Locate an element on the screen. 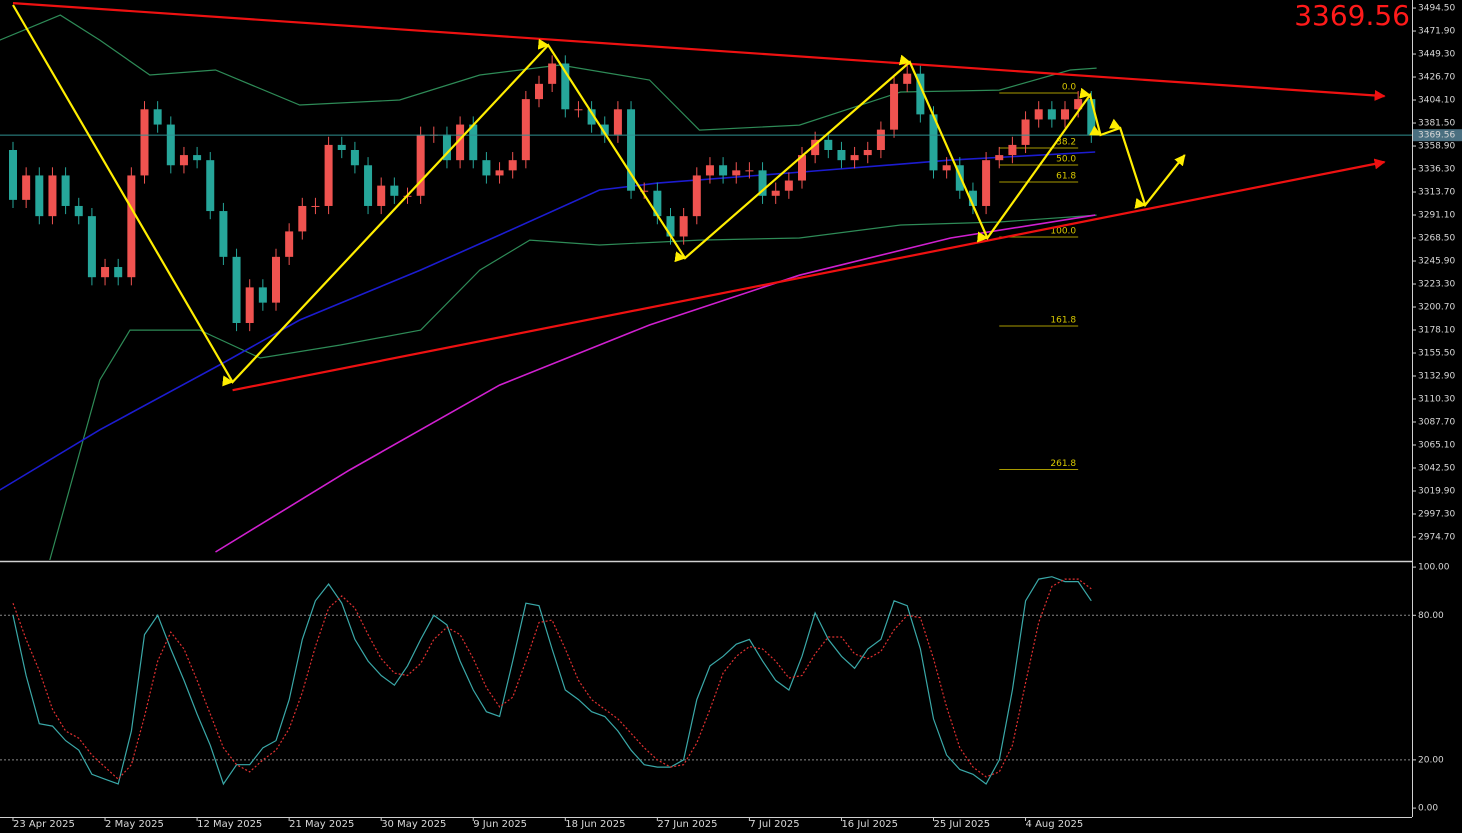 The height and width of the screenshot is (833, 1462). y-tick-label: 3200.70 is located at coordinates (1436, 308).